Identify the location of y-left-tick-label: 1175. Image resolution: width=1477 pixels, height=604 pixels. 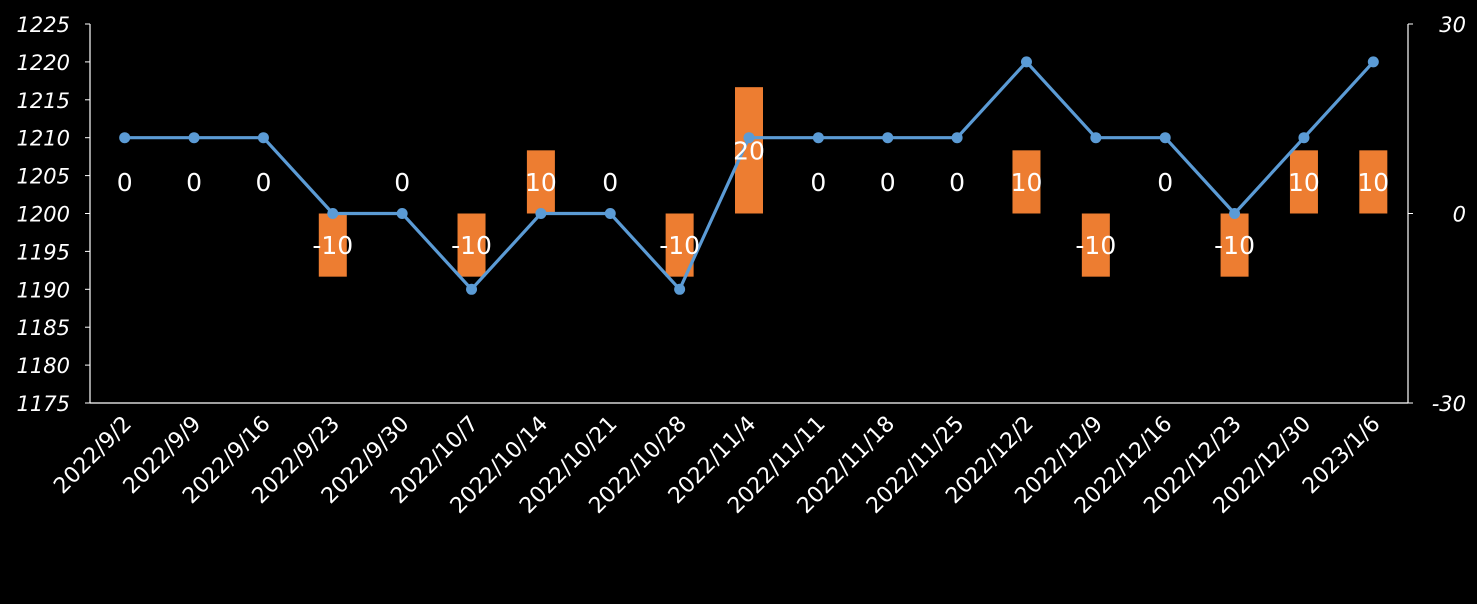
(43, 404).